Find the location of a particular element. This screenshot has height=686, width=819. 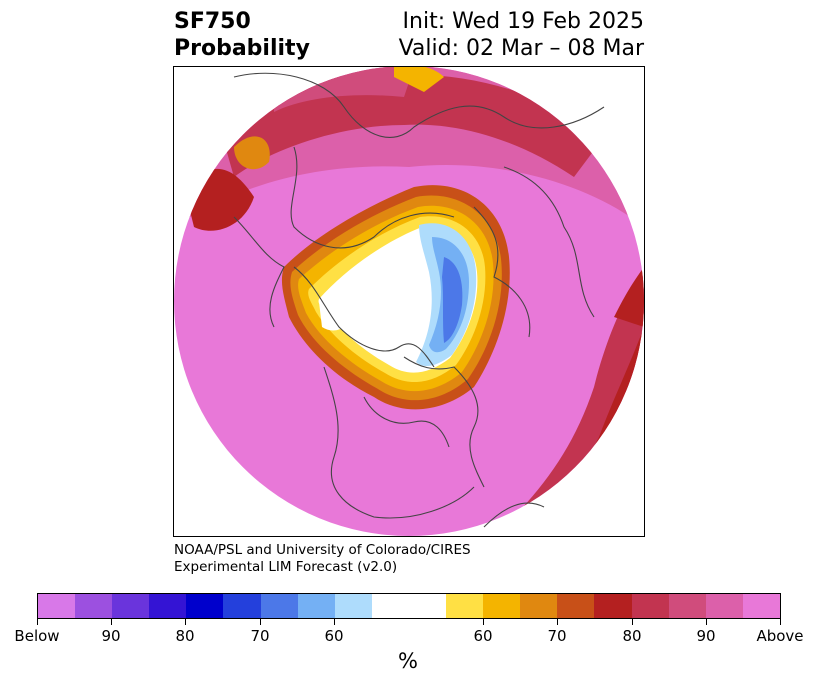

colorbar-label: Below is located at coordinates (37, 636).